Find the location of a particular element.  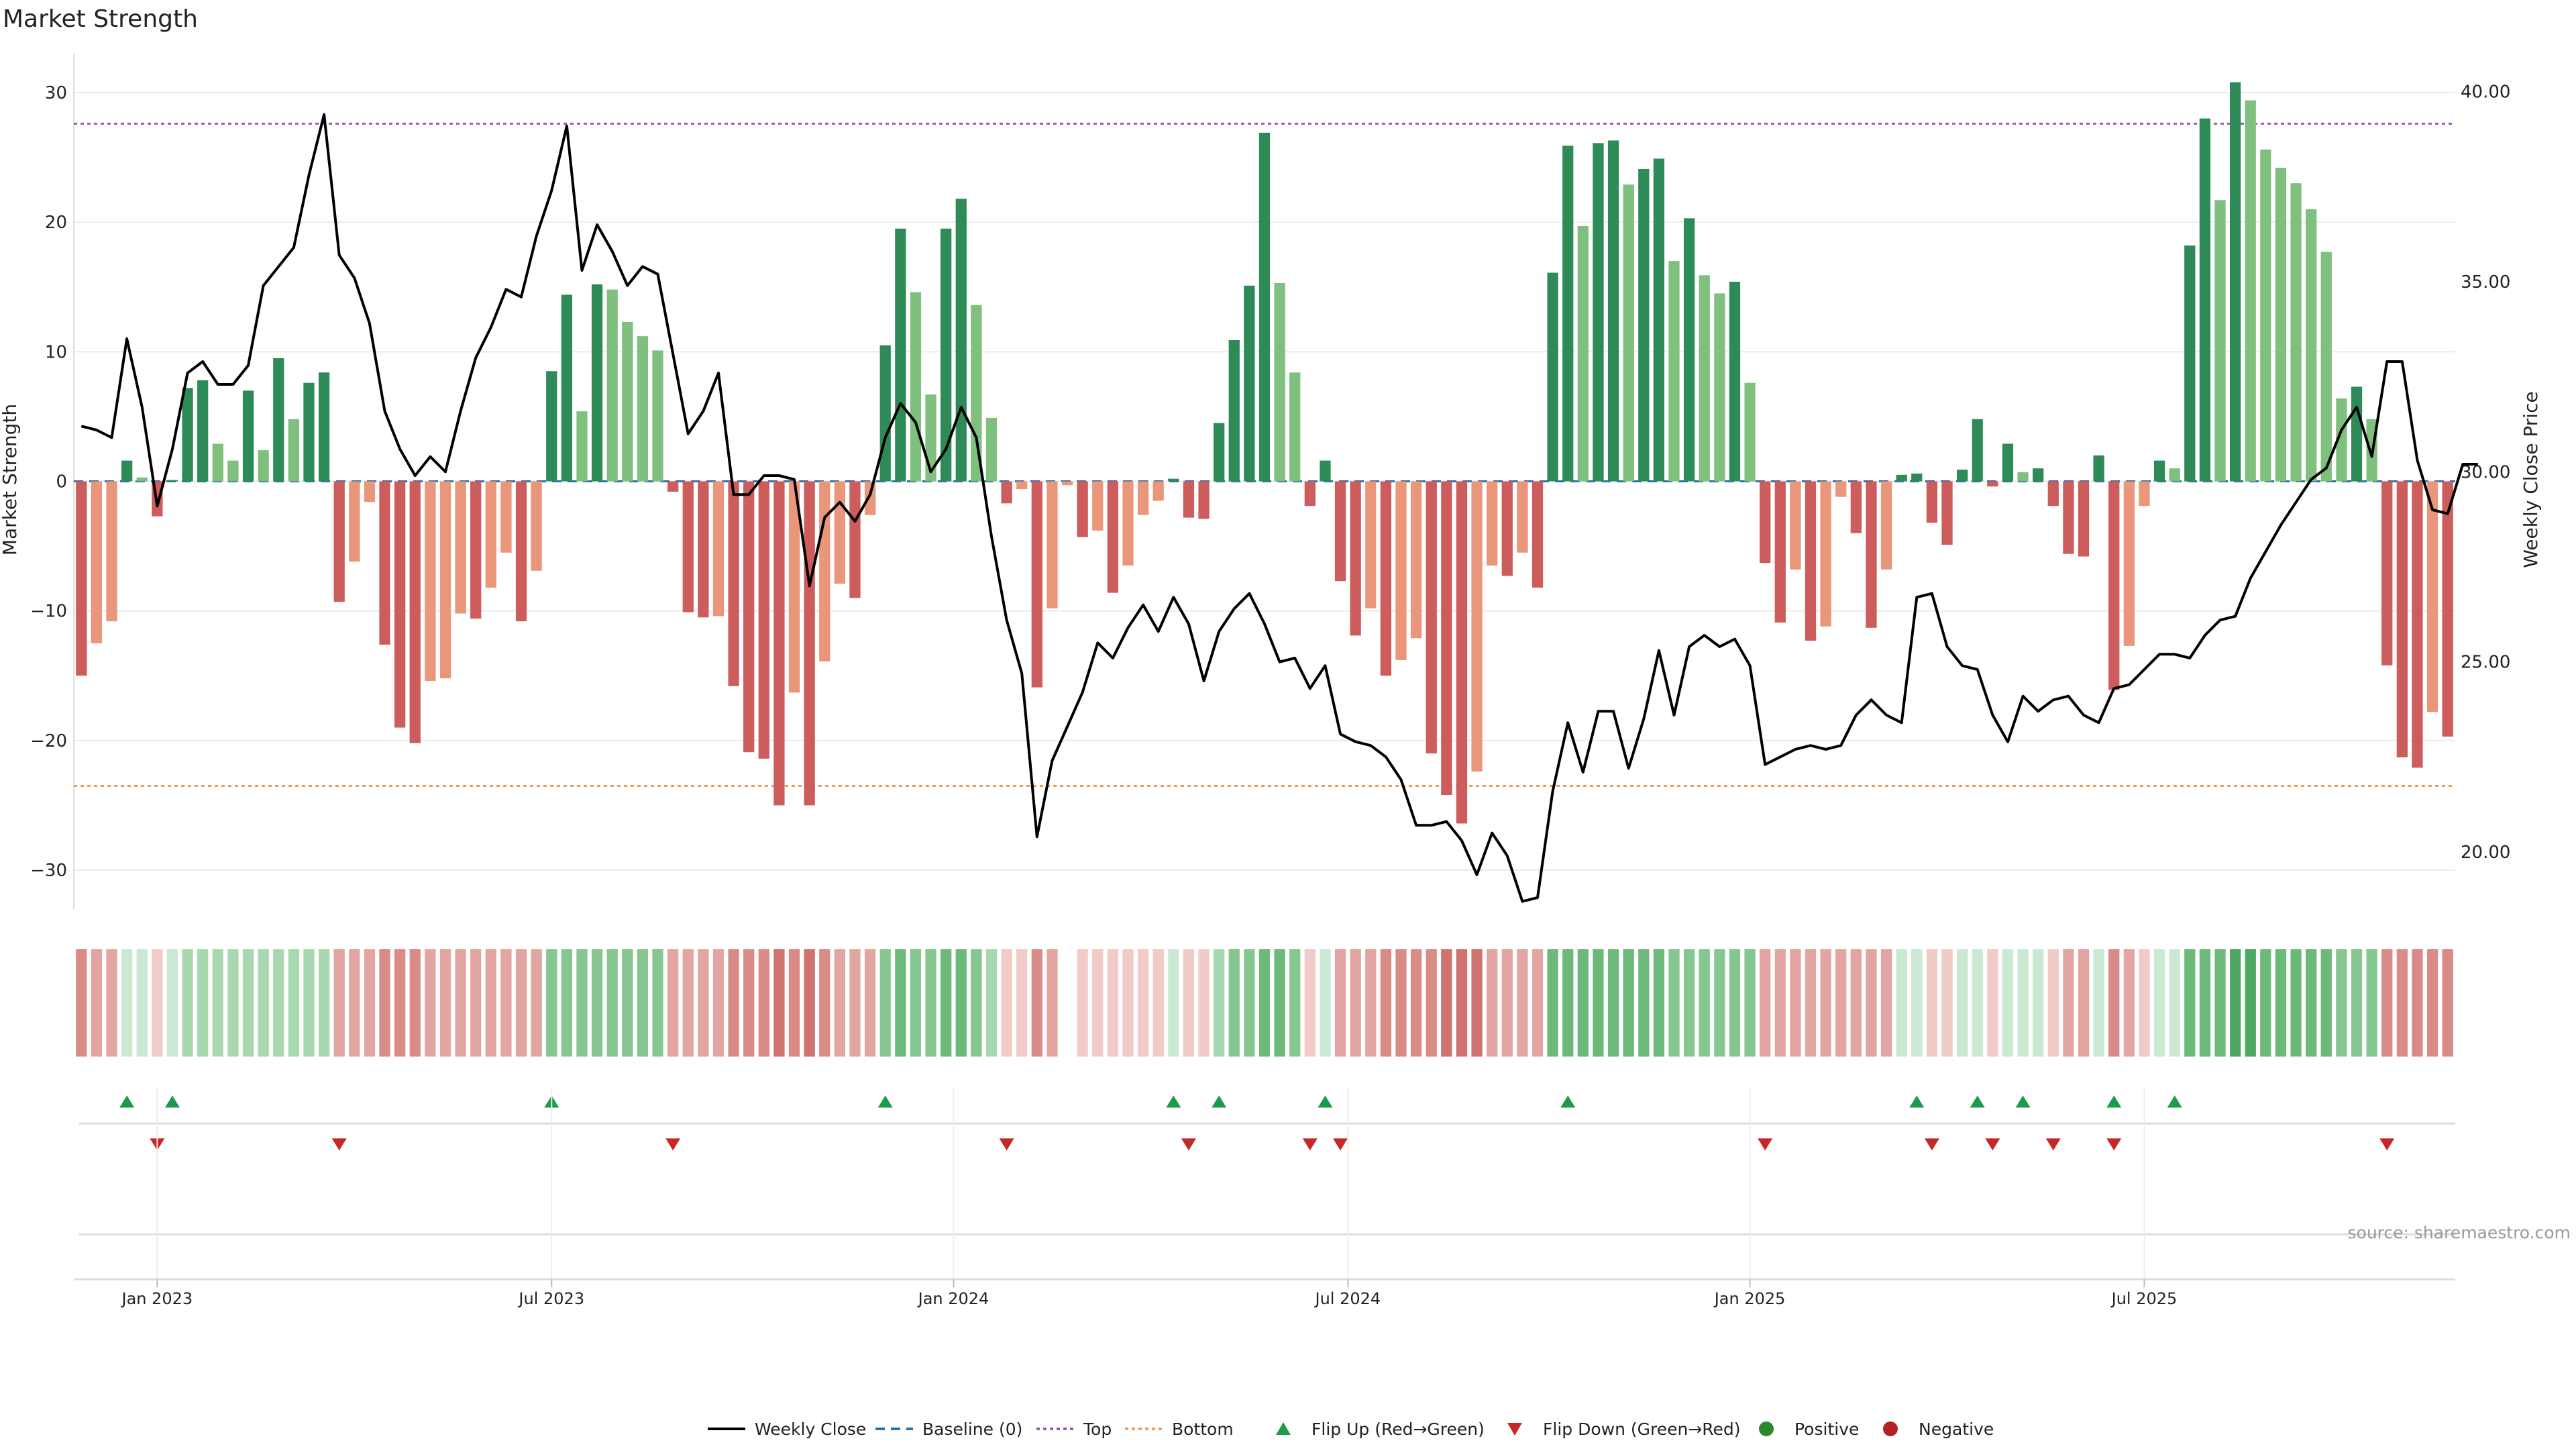

legend-label: Baseline (0) is located at coordinates (972, 1429).